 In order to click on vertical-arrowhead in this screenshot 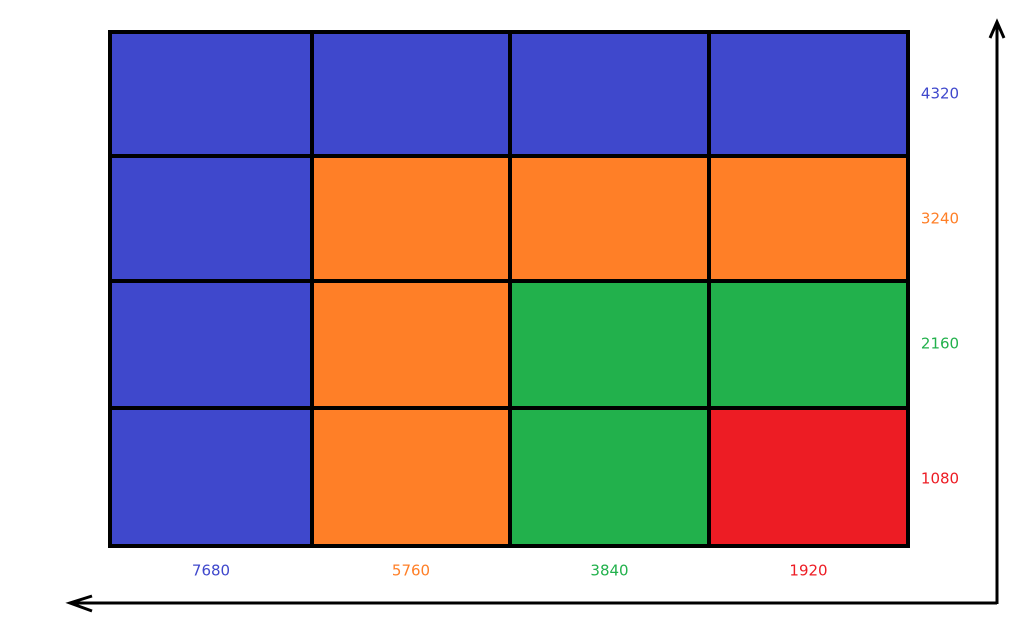, I will do `click(997, 28)`.